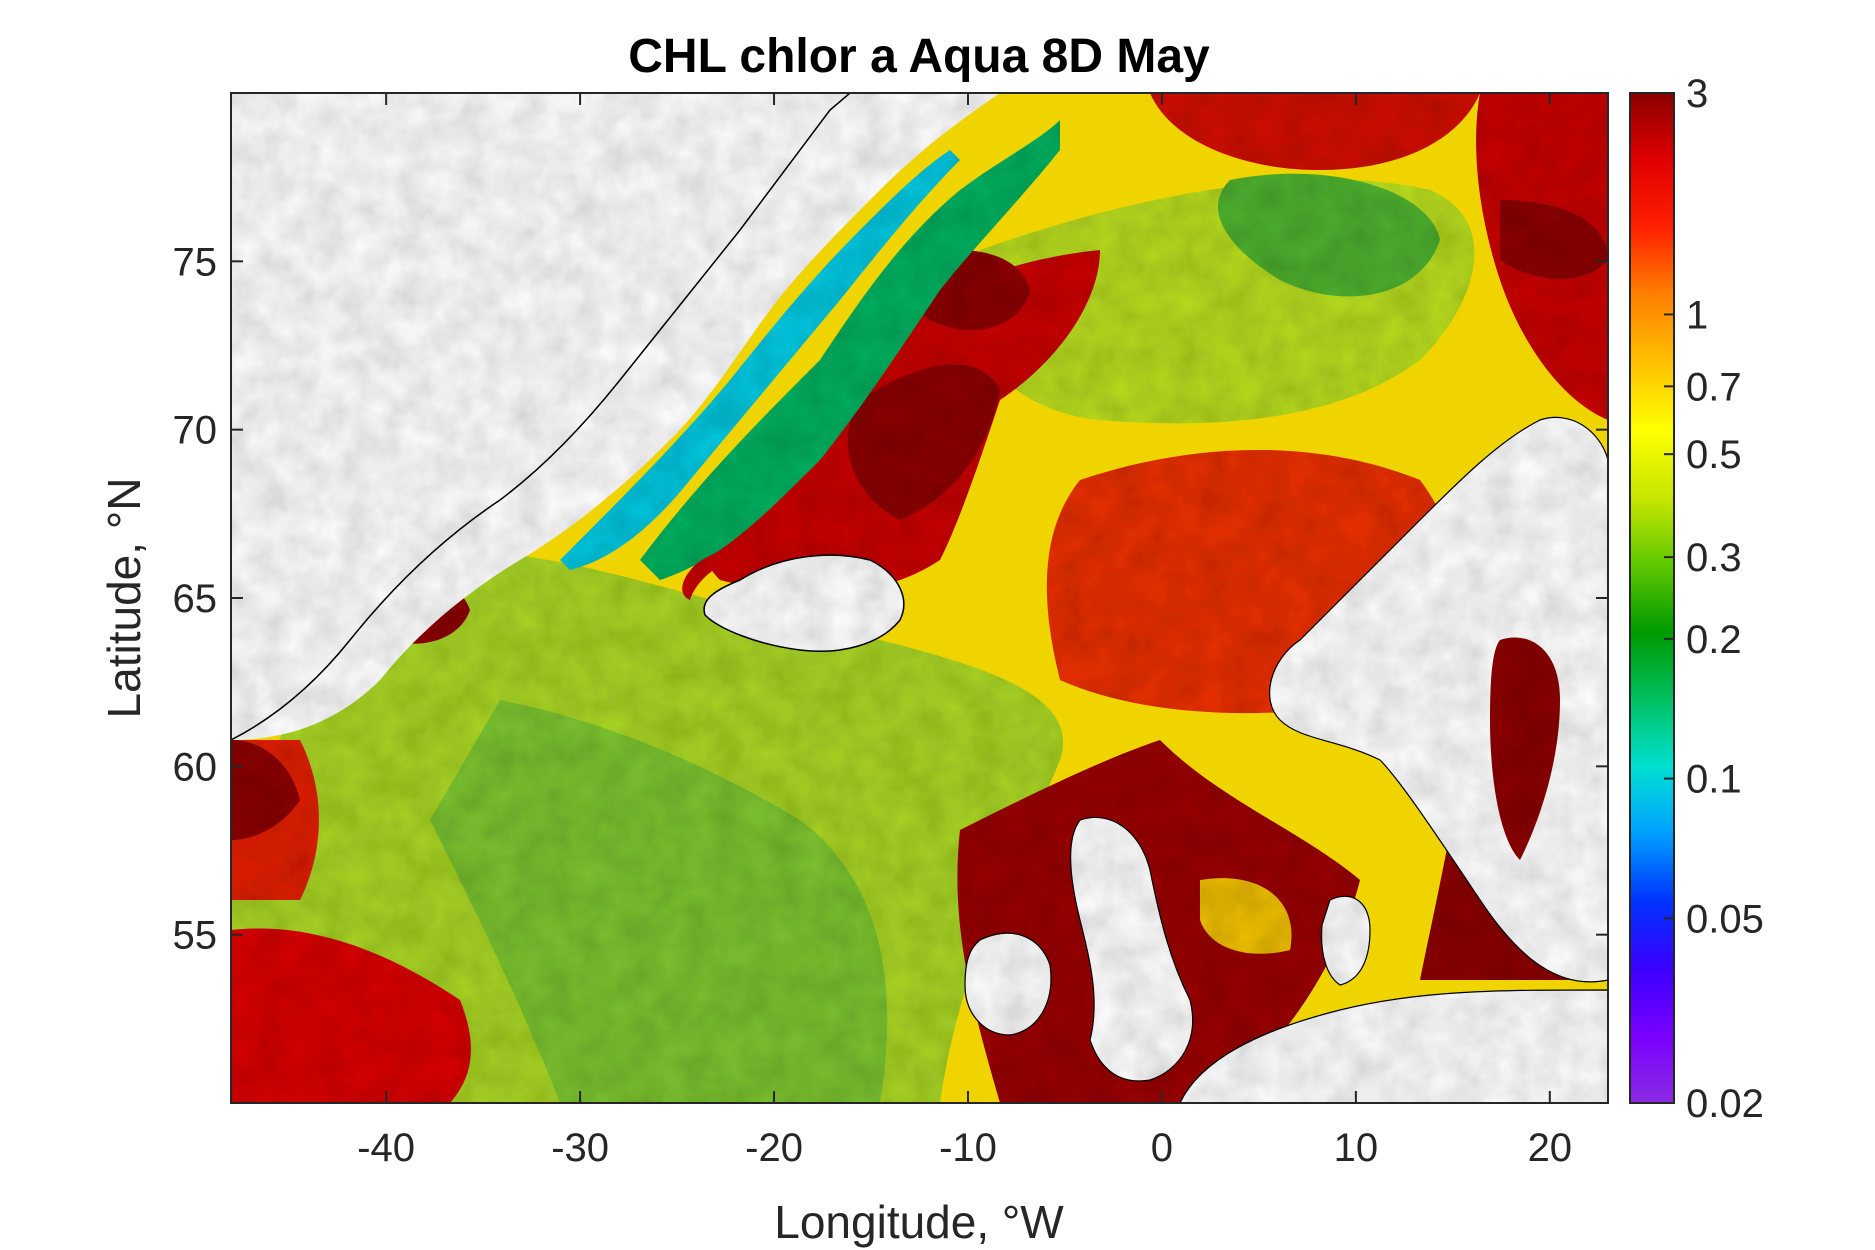 This screenshot has width=1875, height=1250. Describe the element at coordinates (1315, 131) in the screenshot. I see `fram-red` at that location.